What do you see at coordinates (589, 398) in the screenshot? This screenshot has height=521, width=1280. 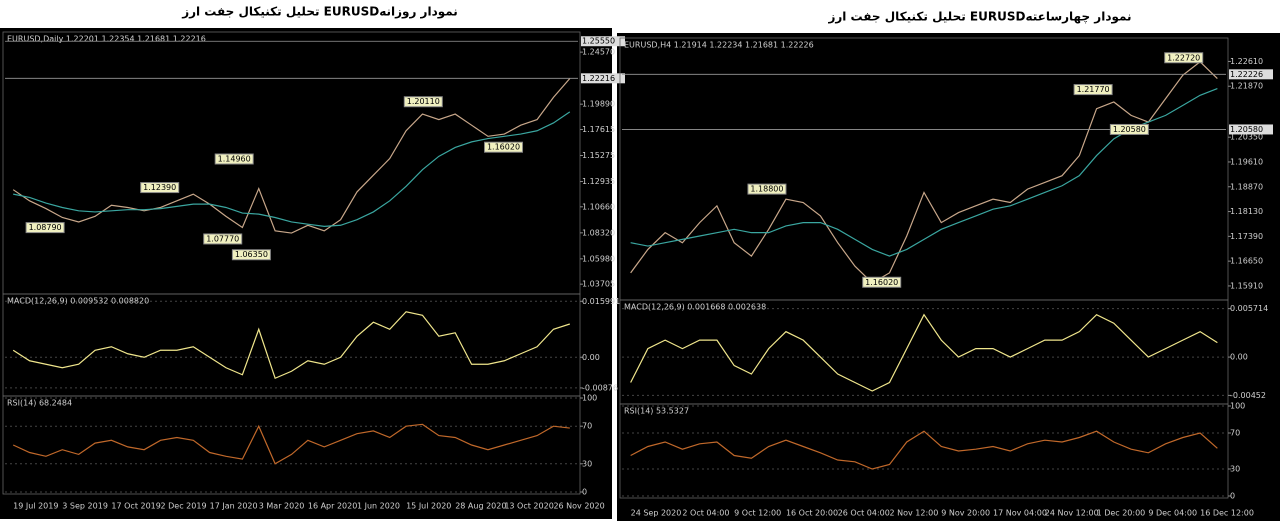 I see `y-tick-label: 100` at bounding box center [589, 398].